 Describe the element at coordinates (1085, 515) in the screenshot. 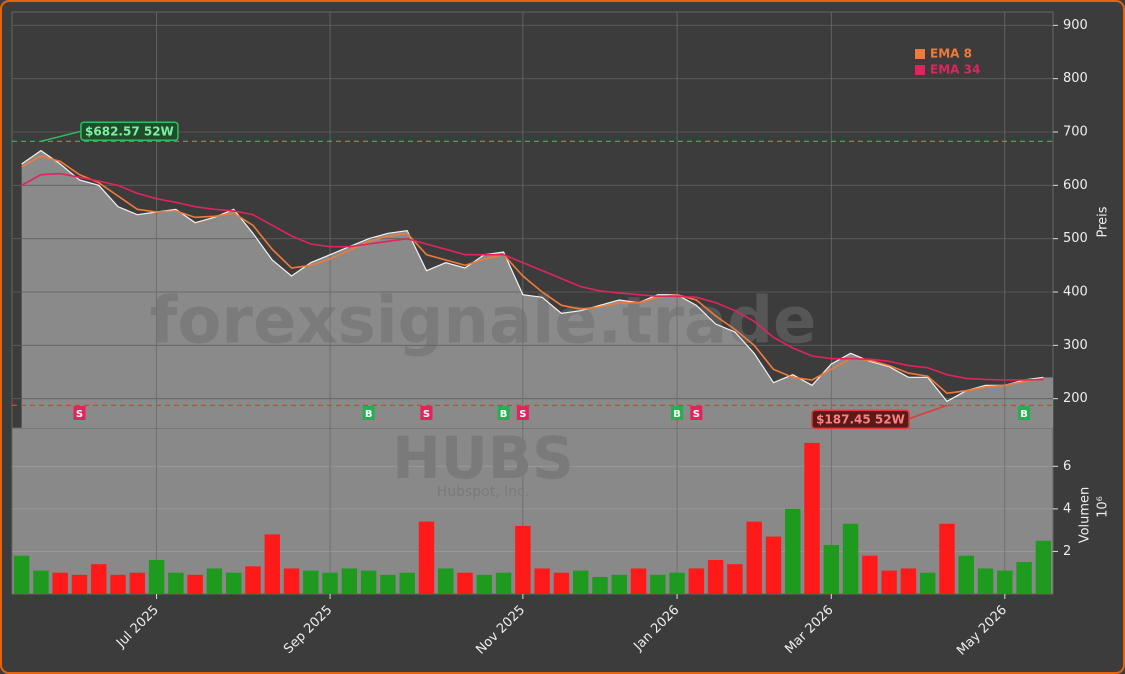

I see `y-axis-label: Volumen` at that location.